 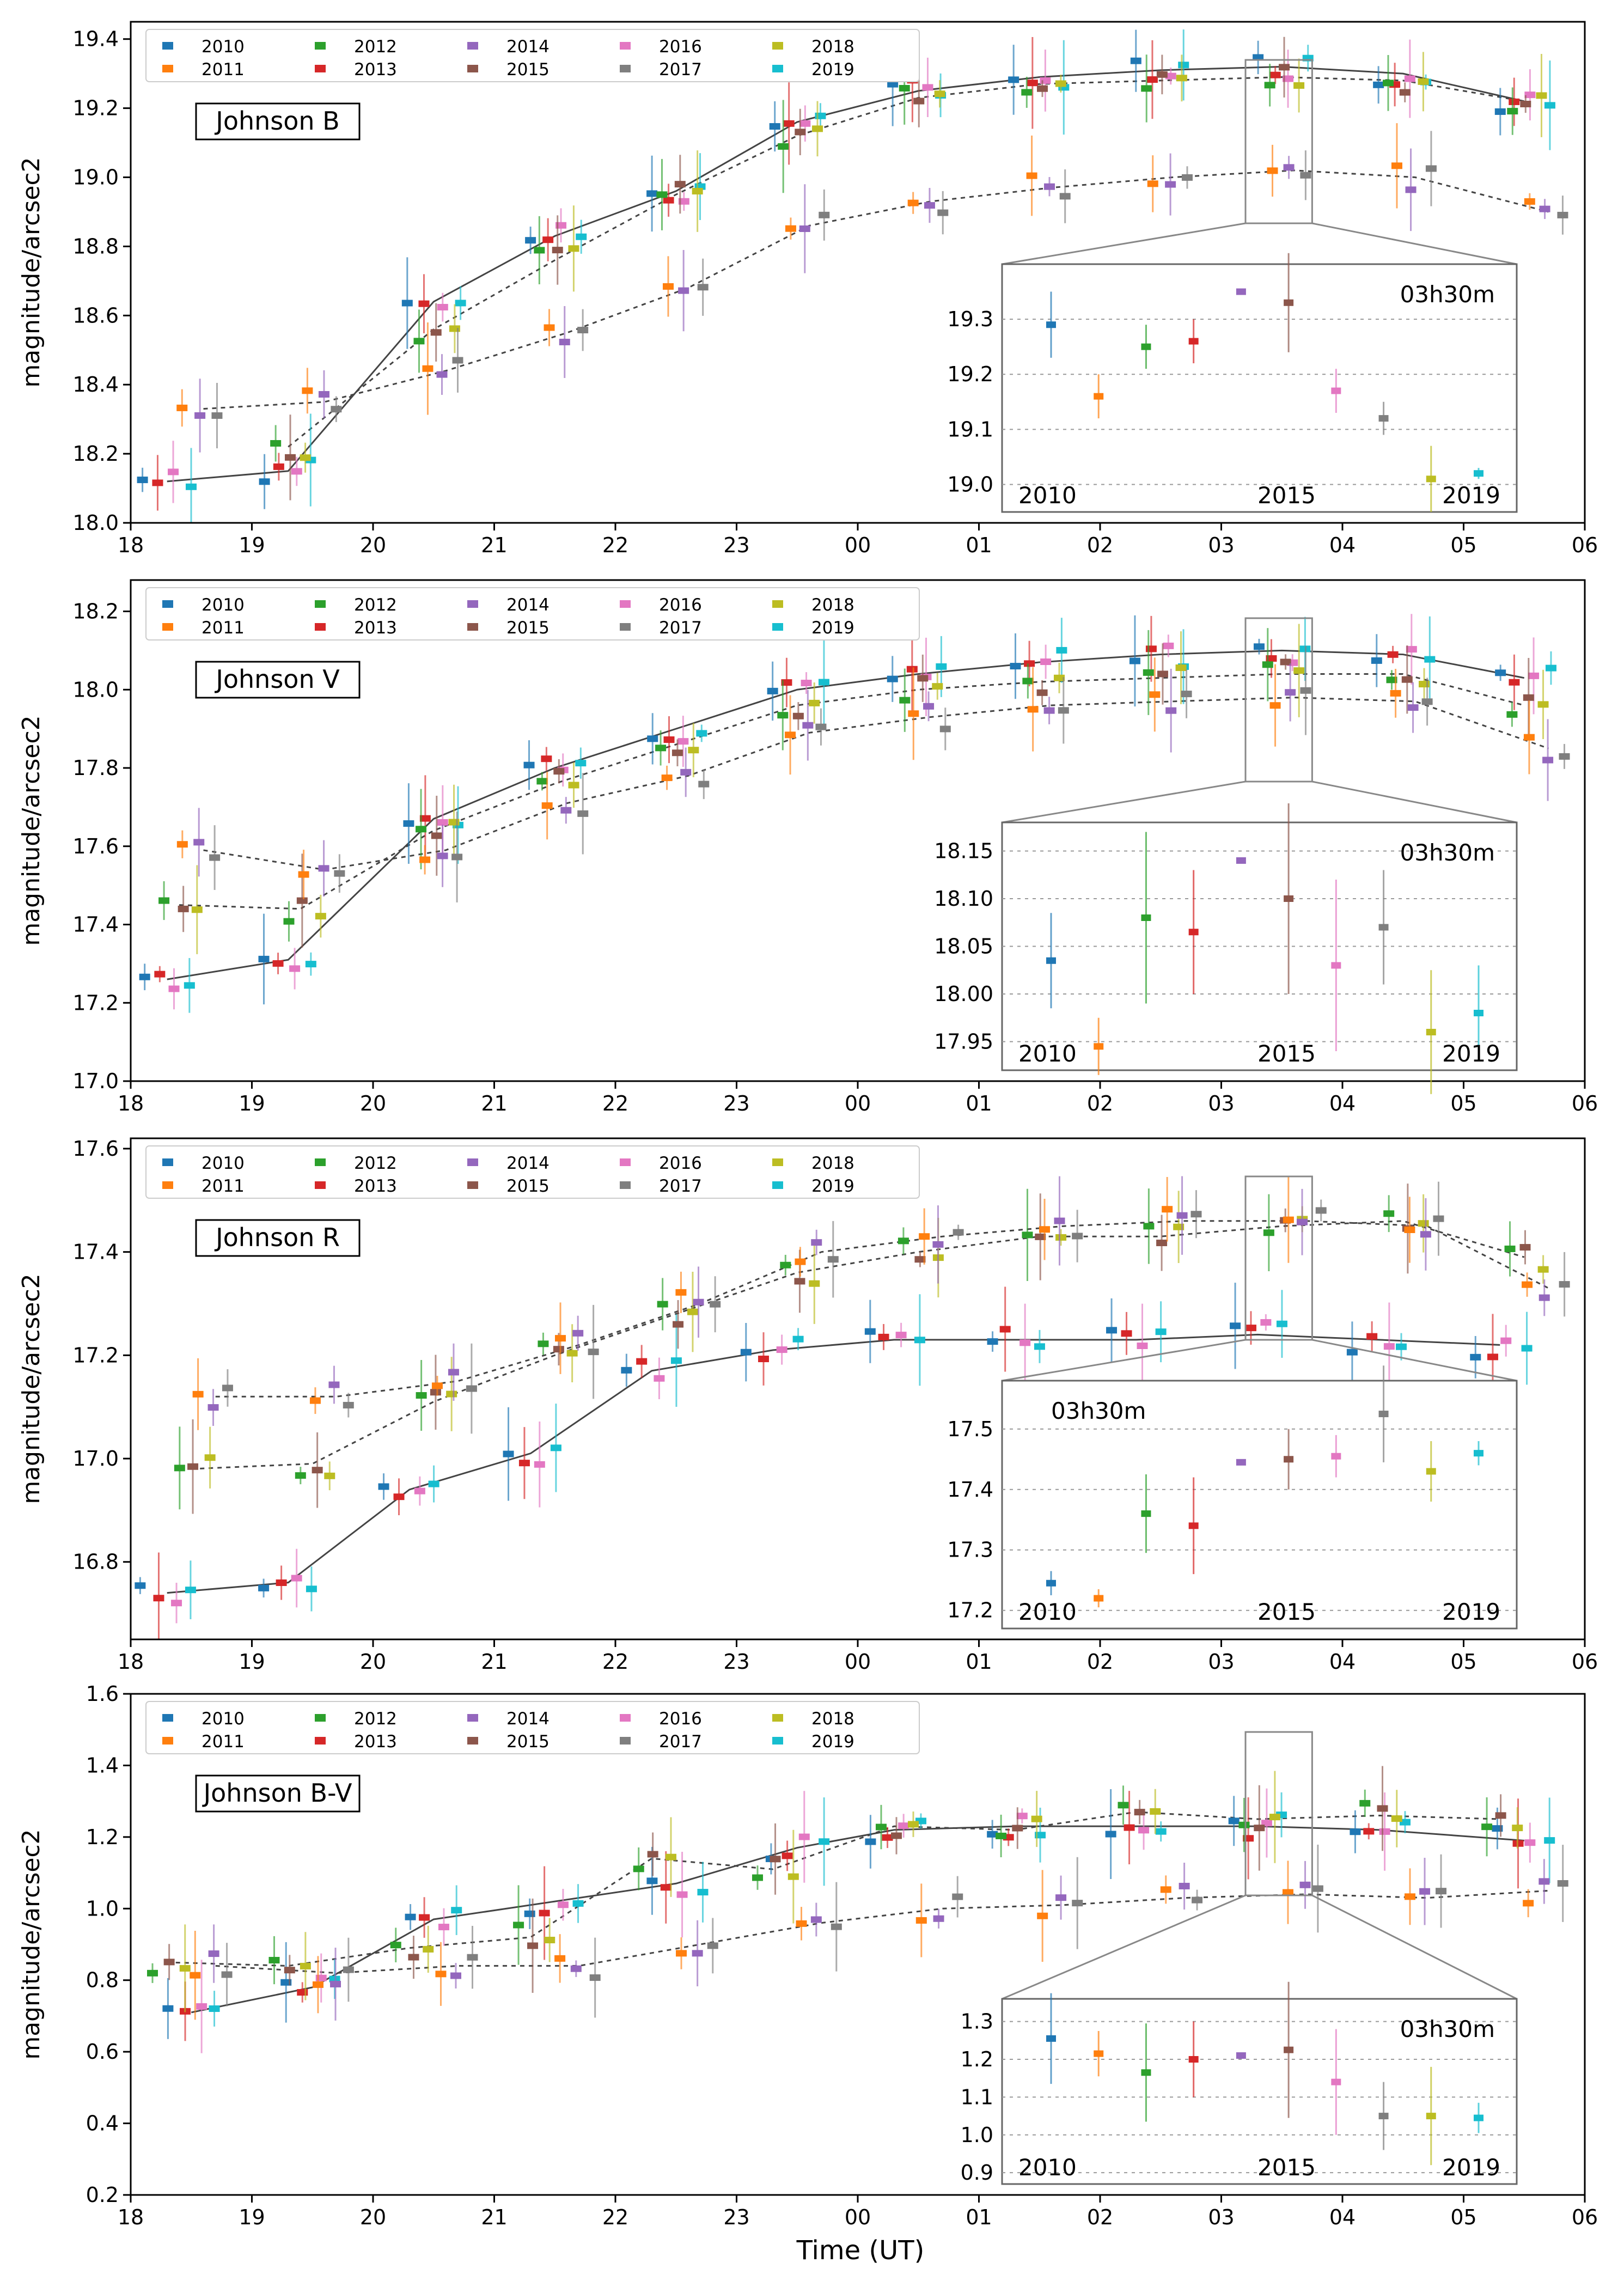 What do you see at coordinates (1278, 700) in the screenshot?
I see `zoom-box` at bounding box center [1278, 700].